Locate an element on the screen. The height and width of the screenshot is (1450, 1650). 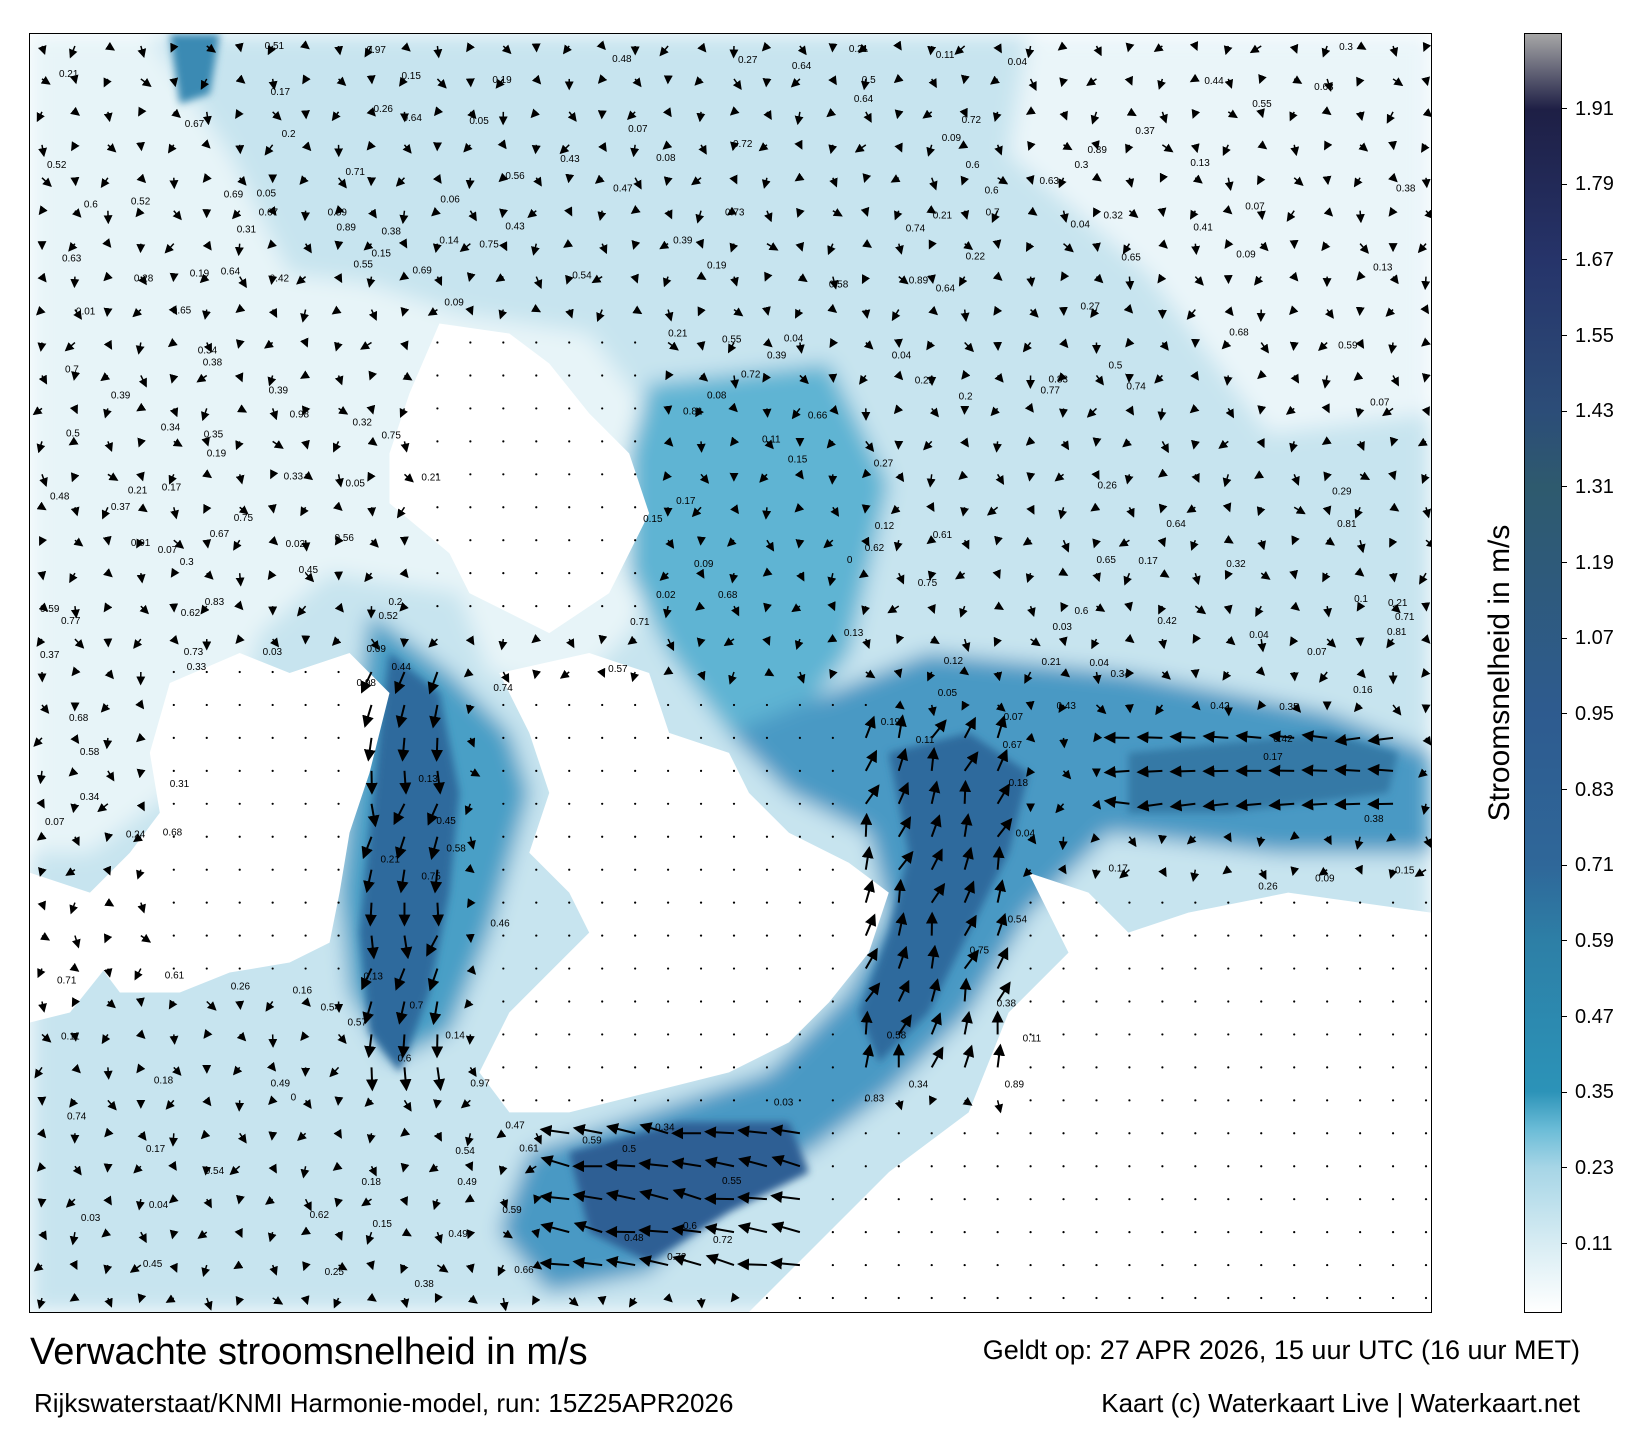
speed-label: 0.32 is located at coordinates (363, 422).